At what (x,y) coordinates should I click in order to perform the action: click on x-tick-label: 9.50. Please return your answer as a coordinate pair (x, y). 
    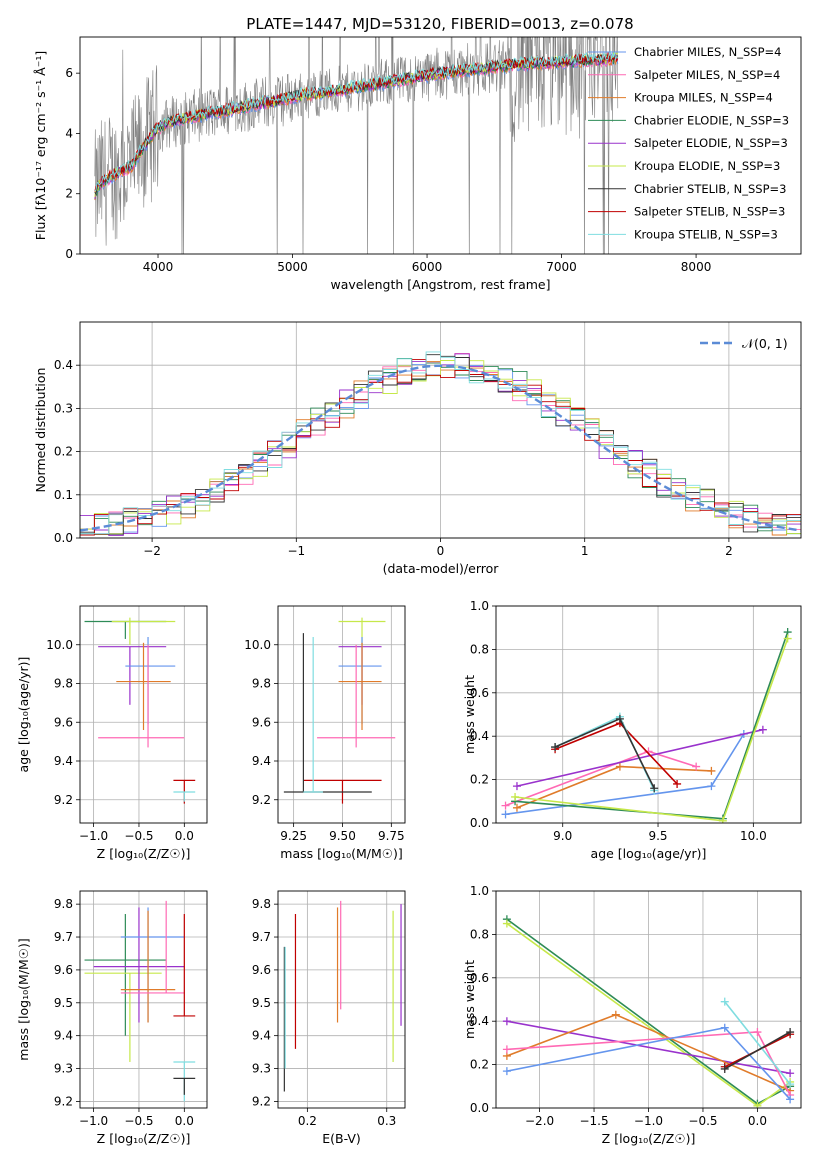
    Looking at the image, I should click on (342, 836).